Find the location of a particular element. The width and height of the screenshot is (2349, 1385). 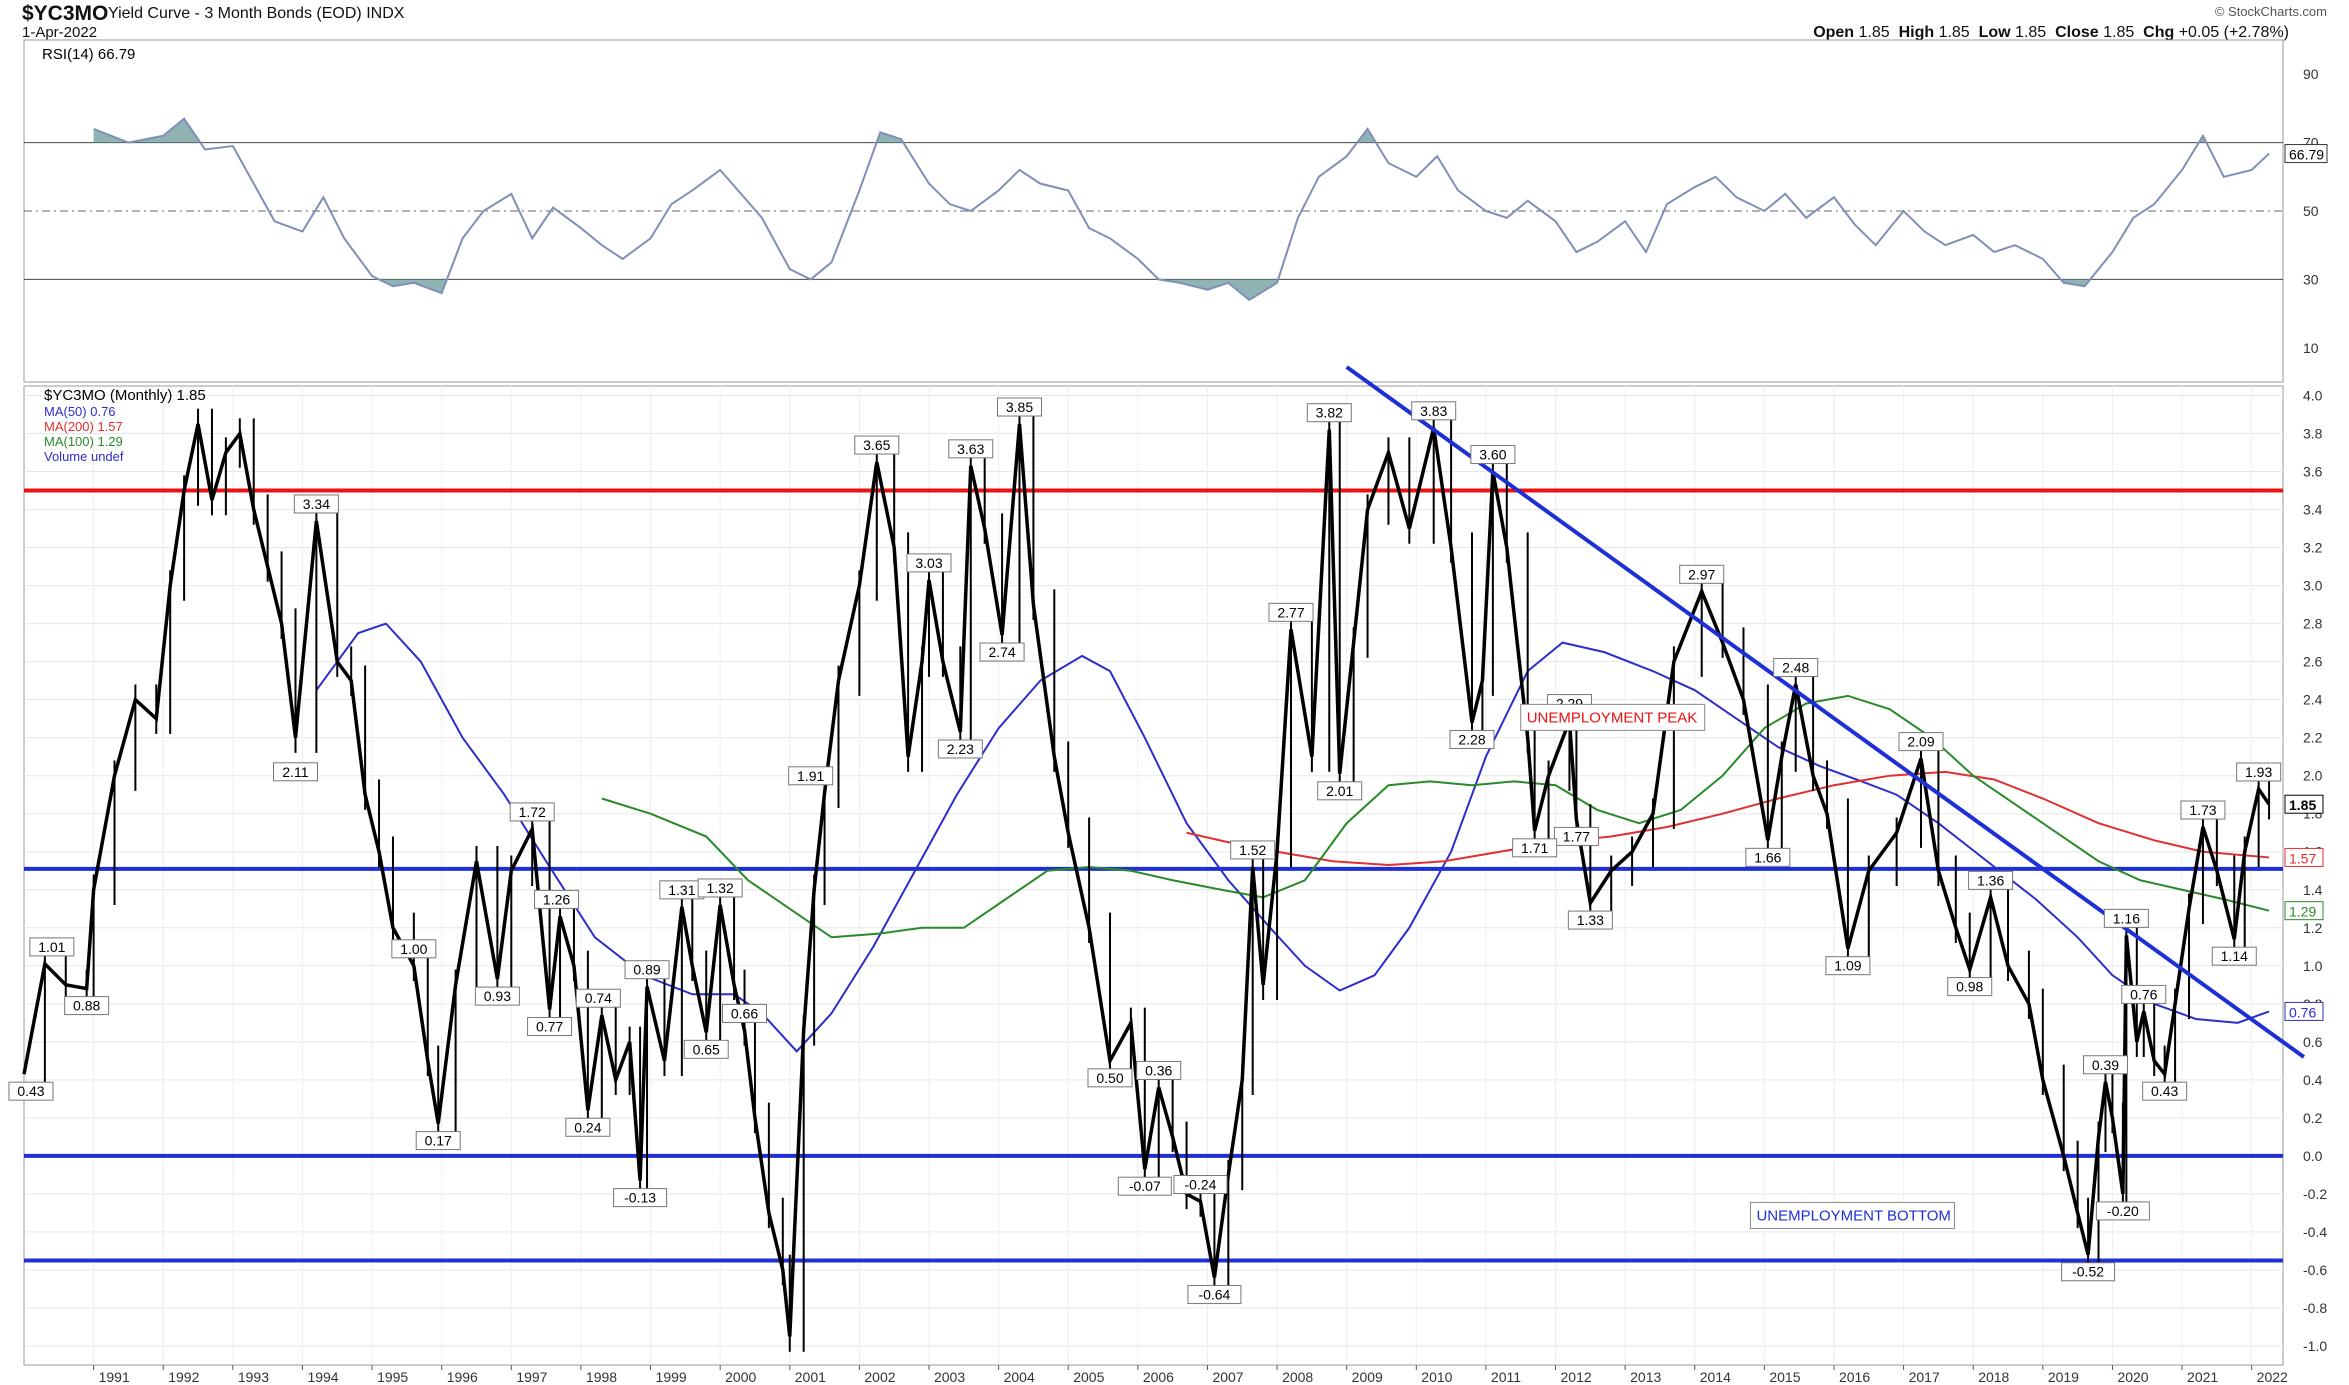

value-label: 1.66 is located at coordinates (1767, 857).